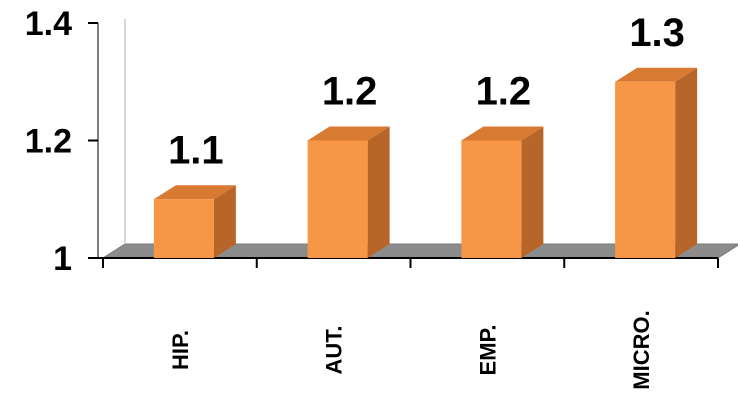 Image resolution: width=738 pixels, height=398 pixels. Describe the element at coordinates (487, 350) in the screenshot. I see `x-tick-label: EMP.` at that location.